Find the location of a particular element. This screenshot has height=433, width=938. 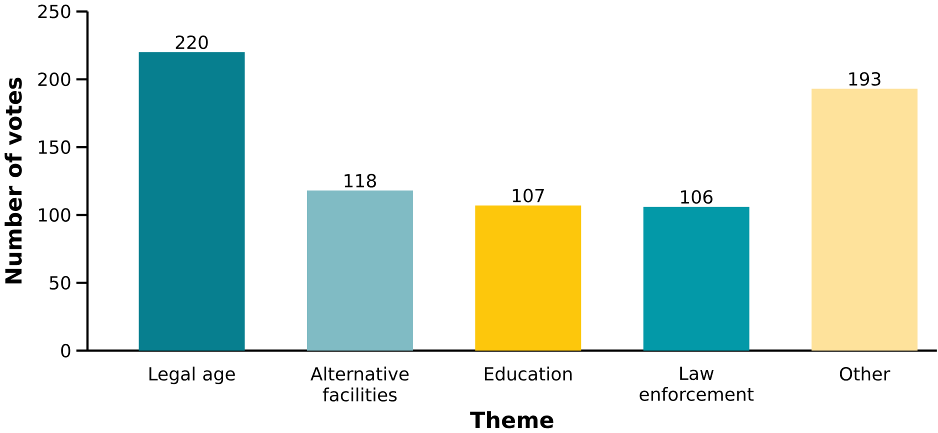

data-label: 106 is located at coordinates (696, 197).